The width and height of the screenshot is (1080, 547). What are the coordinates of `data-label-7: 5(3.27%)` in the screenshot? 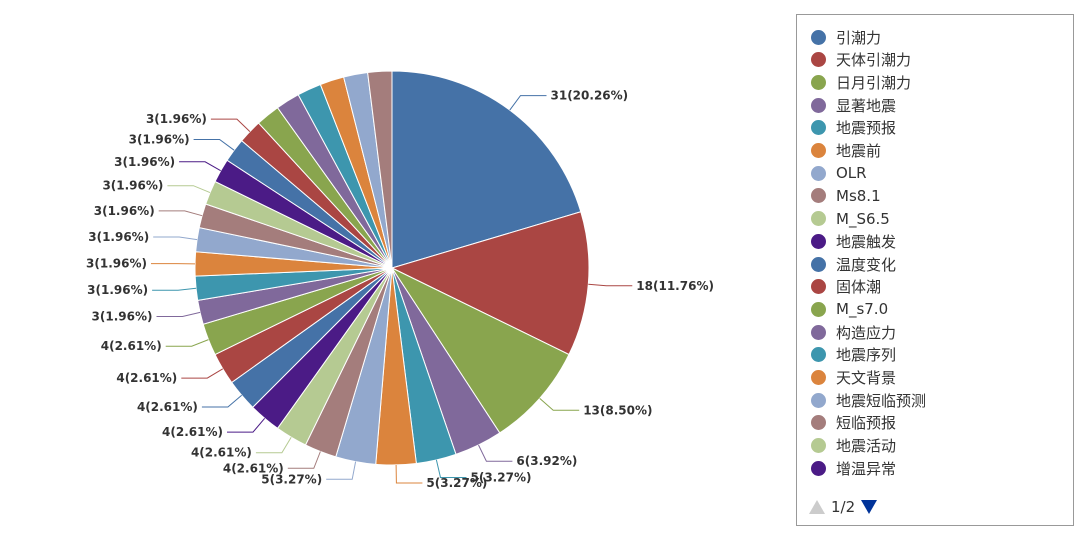 It's located at (291, 479).